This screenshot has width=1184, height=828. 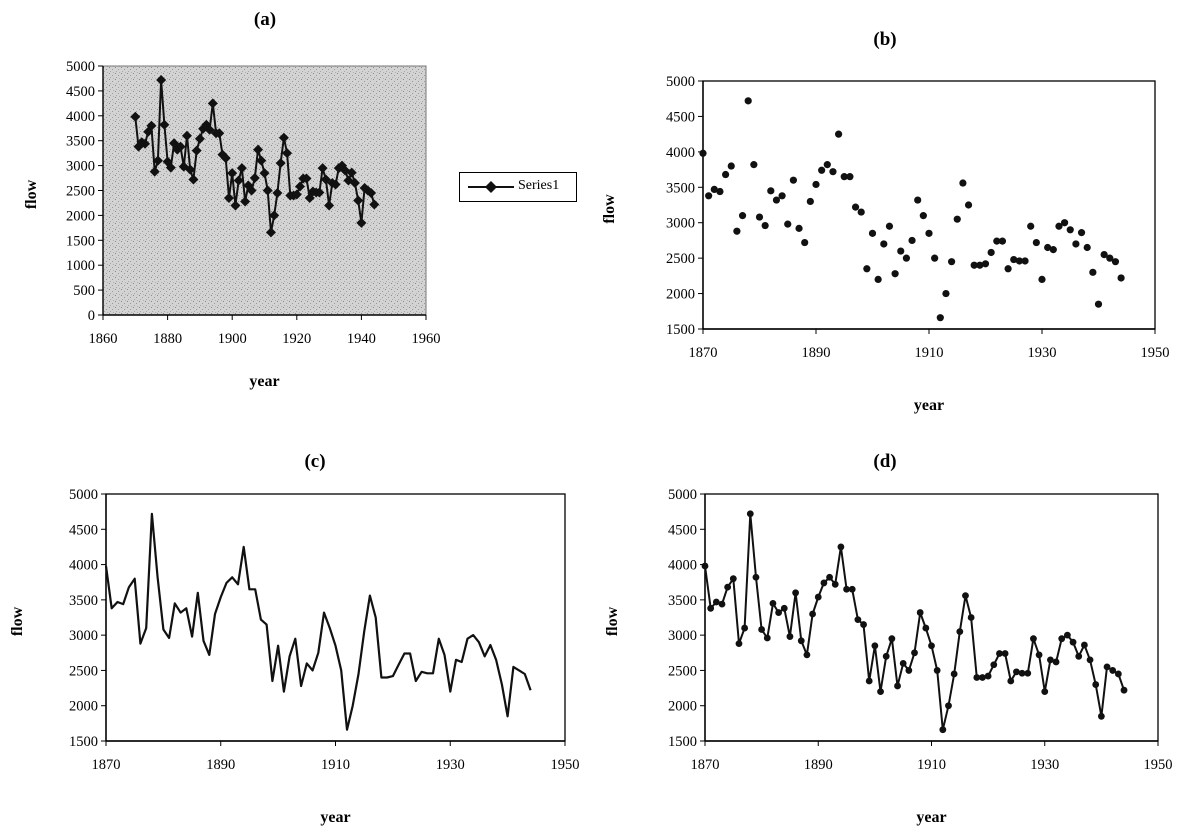 What do you see at coordinates (929, 353) in the screenshot?
I see `x-tick-label: 1910` at bounding box center [929, 353].